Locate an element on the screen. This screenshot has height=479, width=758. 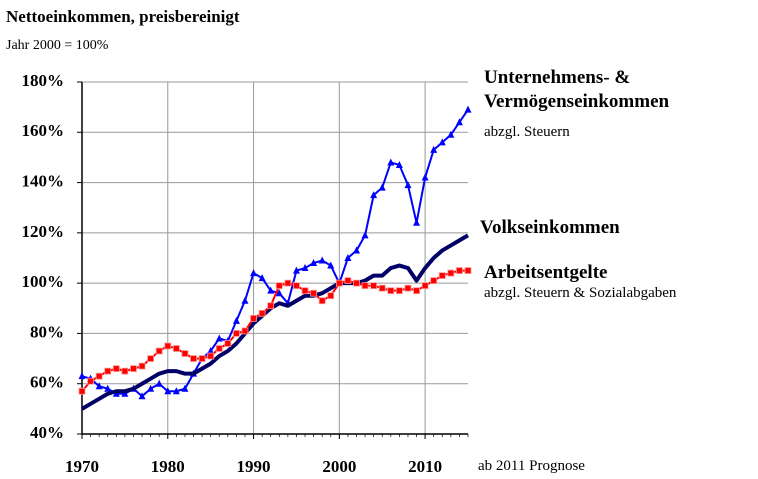
series-label: Unternehmens- & Vermögenseinkommen is located at coordinates (577, 89).